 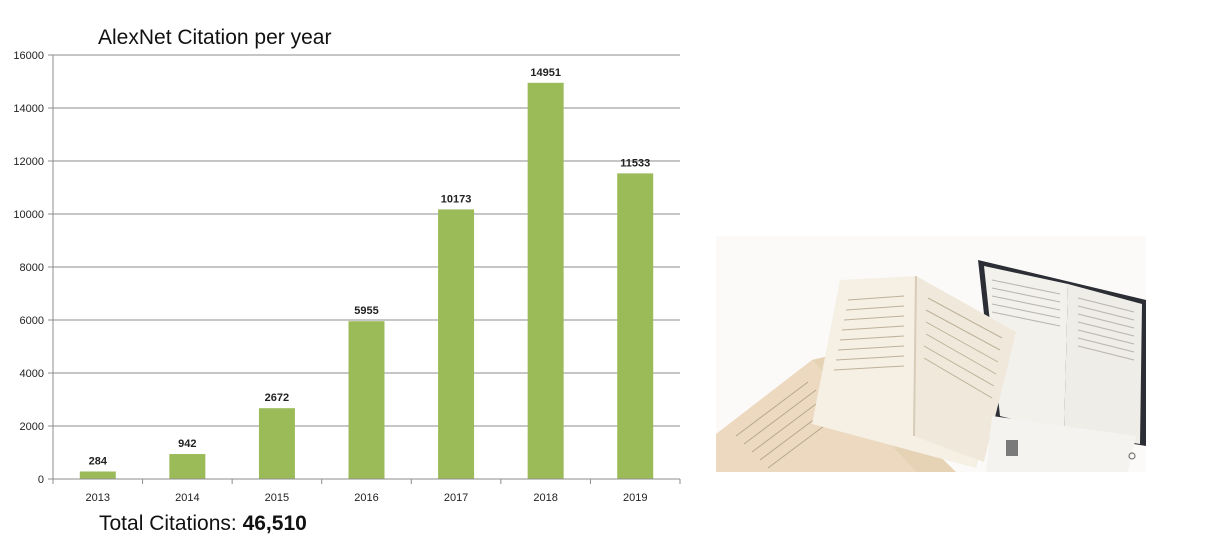 What do you see at coordinates (366, 311) in the screenshot?
I see `data-label: 5955` at bounding box center [366, 311].